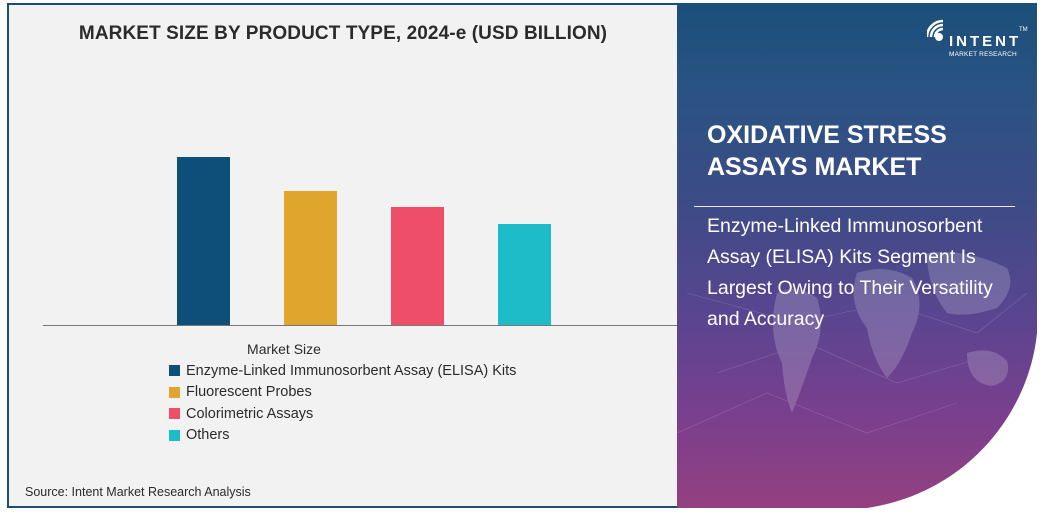 The width and height of the screenshot is (1043, 513). Describe the element at coordinates (983, 54) in the screenshot. I see `logo-subtext: MARKET RESEARCH` at that location.